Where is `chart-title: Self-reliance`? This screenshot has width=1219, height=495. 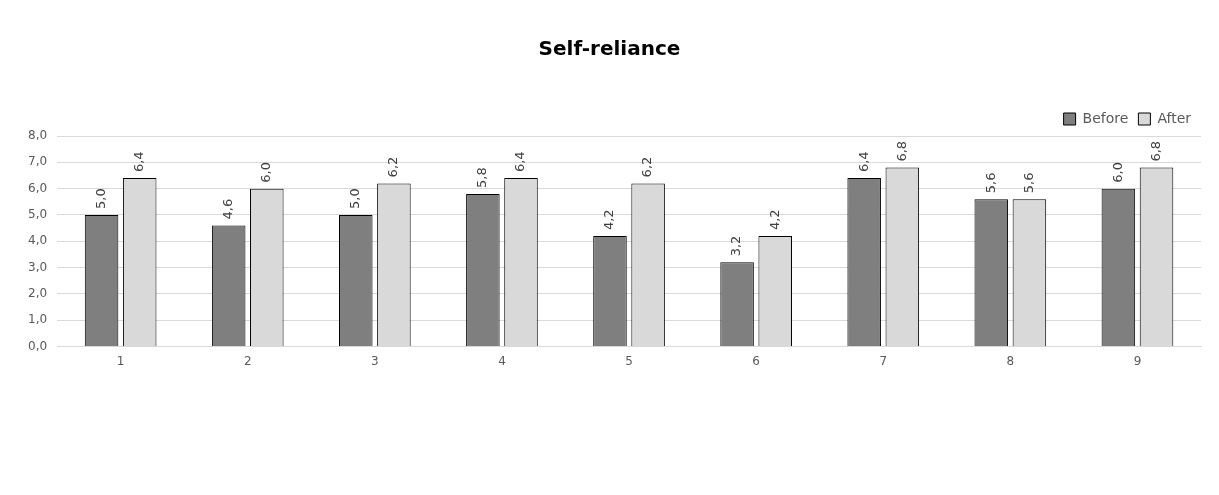 chart-title: Self-reliance is located at coordinates (609, 48).